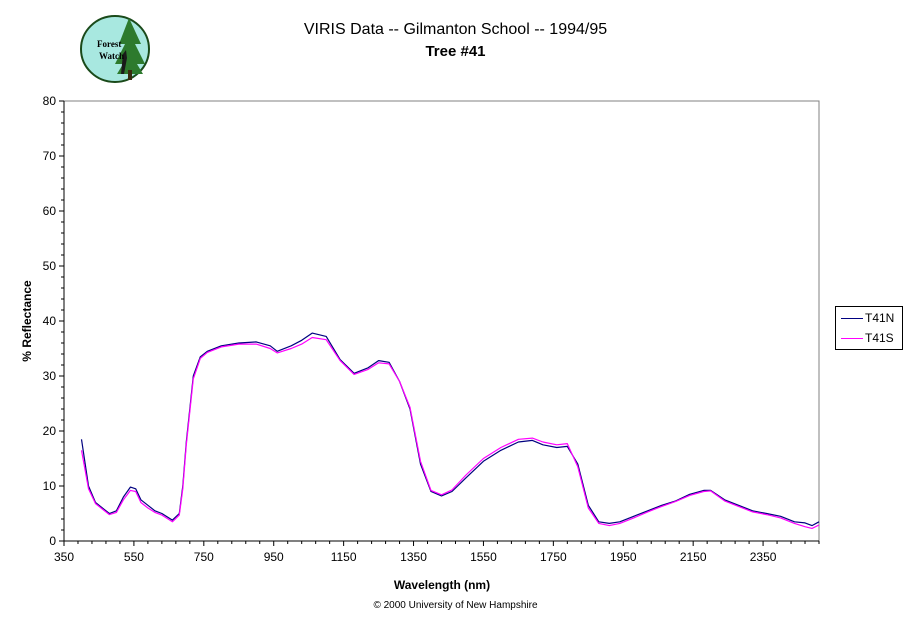 The image size is (911, 623). What do you see at coordinates (50, 376) in the screenshot?
I see `y-tick-label: 30` at bounding box center [50, 376].